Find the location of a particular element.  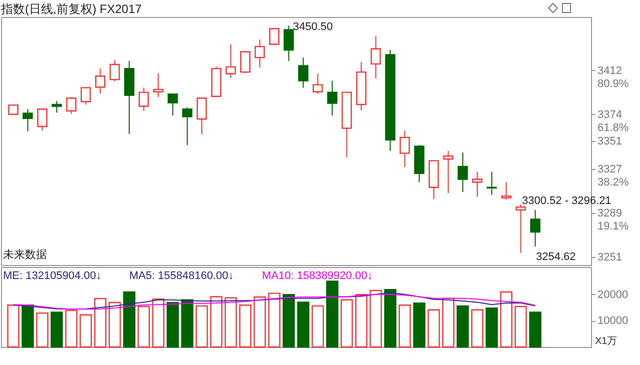

y-tick-label: 3289 19.1% is located at coordinates (613, 219).